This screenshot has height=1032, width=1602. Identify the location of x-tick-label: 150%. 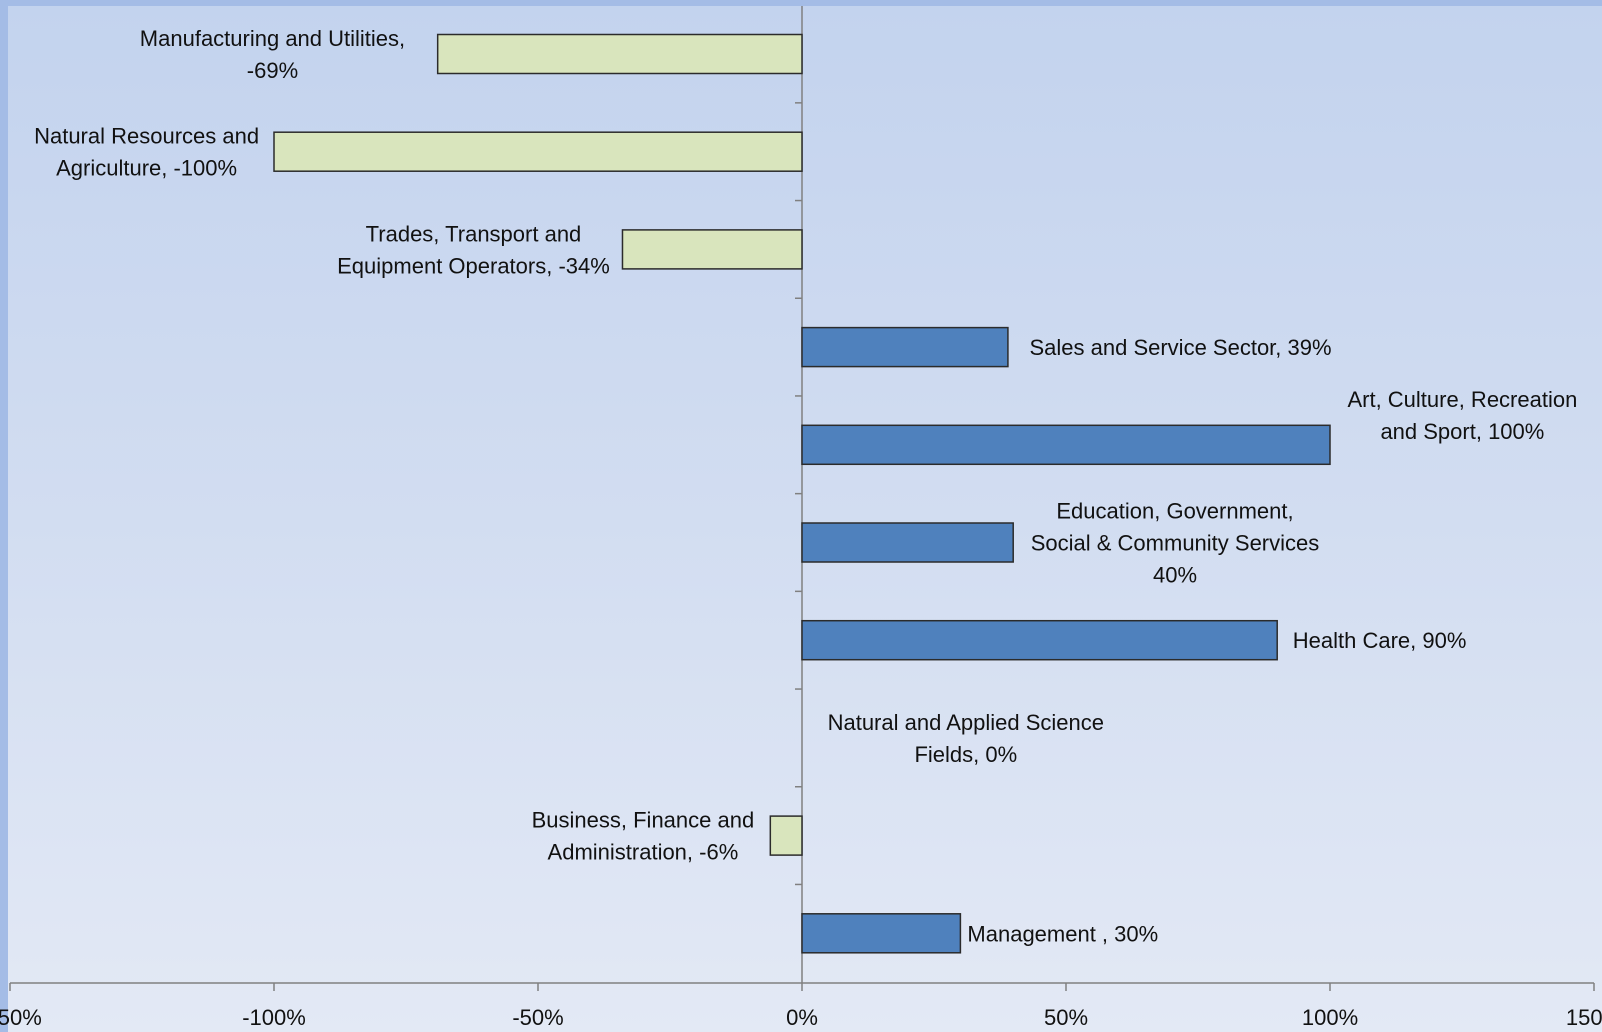
(1584, 1017).